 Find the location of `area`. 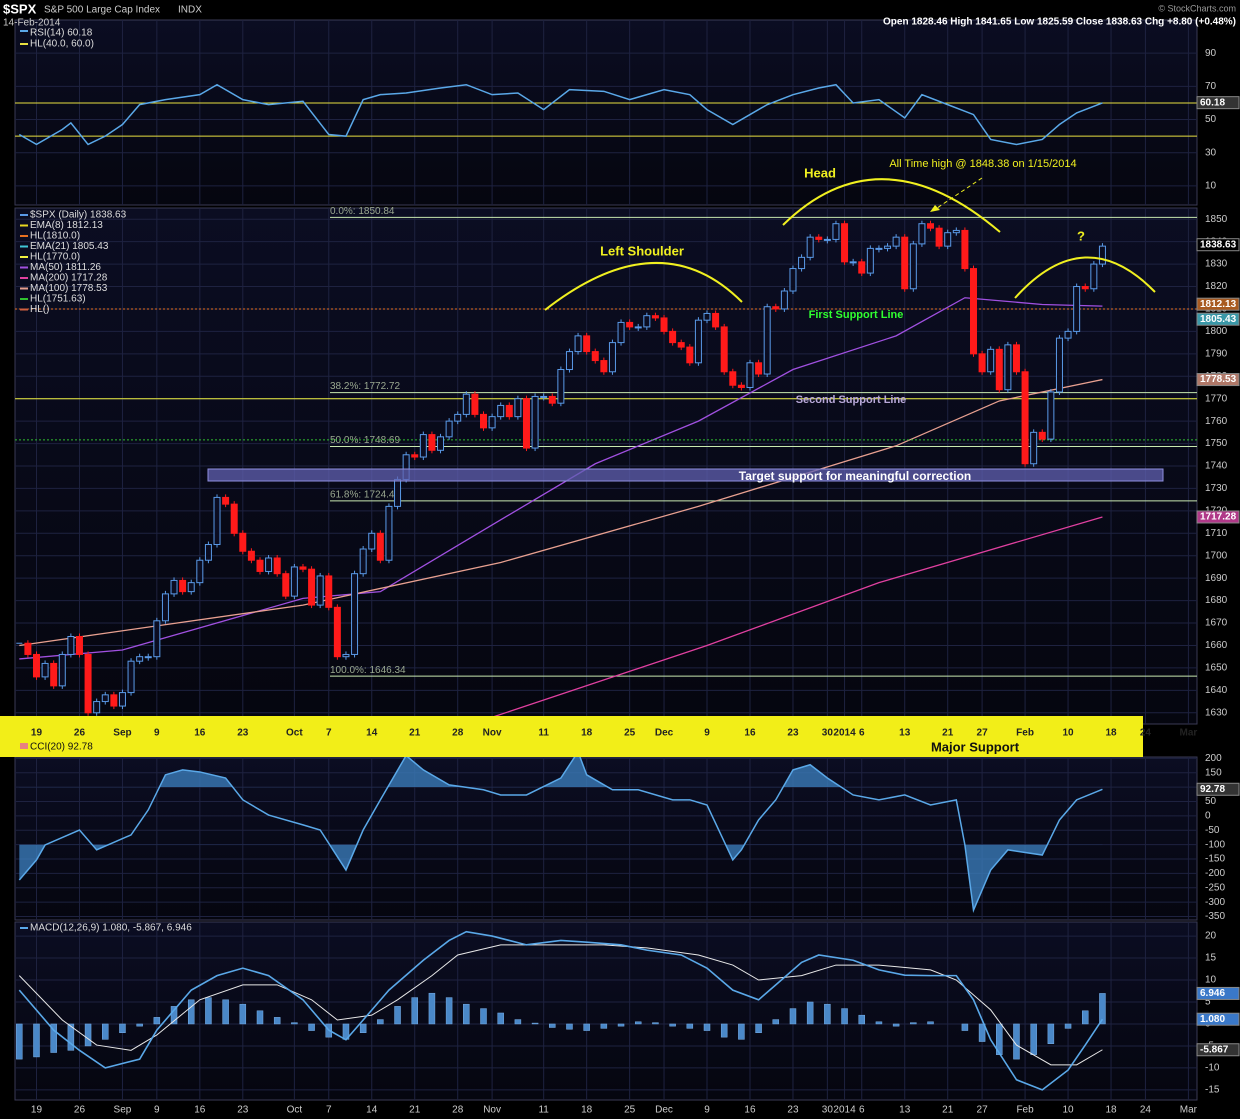

area is located at coordinates (561, 877).